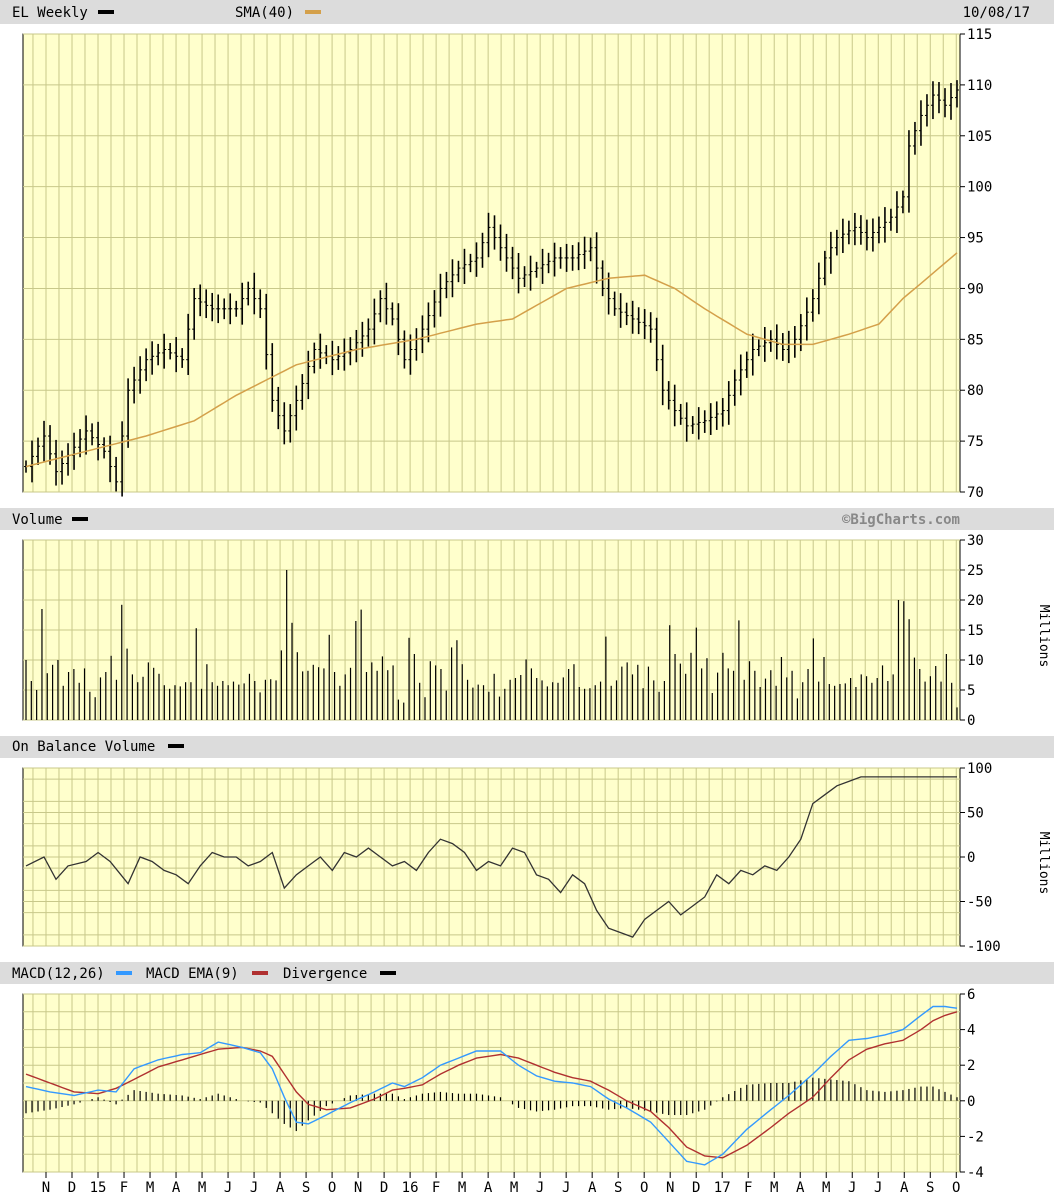 The image size is (1054, 1204). What do you see at coordinates (83, 747) in the screenshot?
I see `obv-title: On Balance Volume` at bounding box center [83, 747].